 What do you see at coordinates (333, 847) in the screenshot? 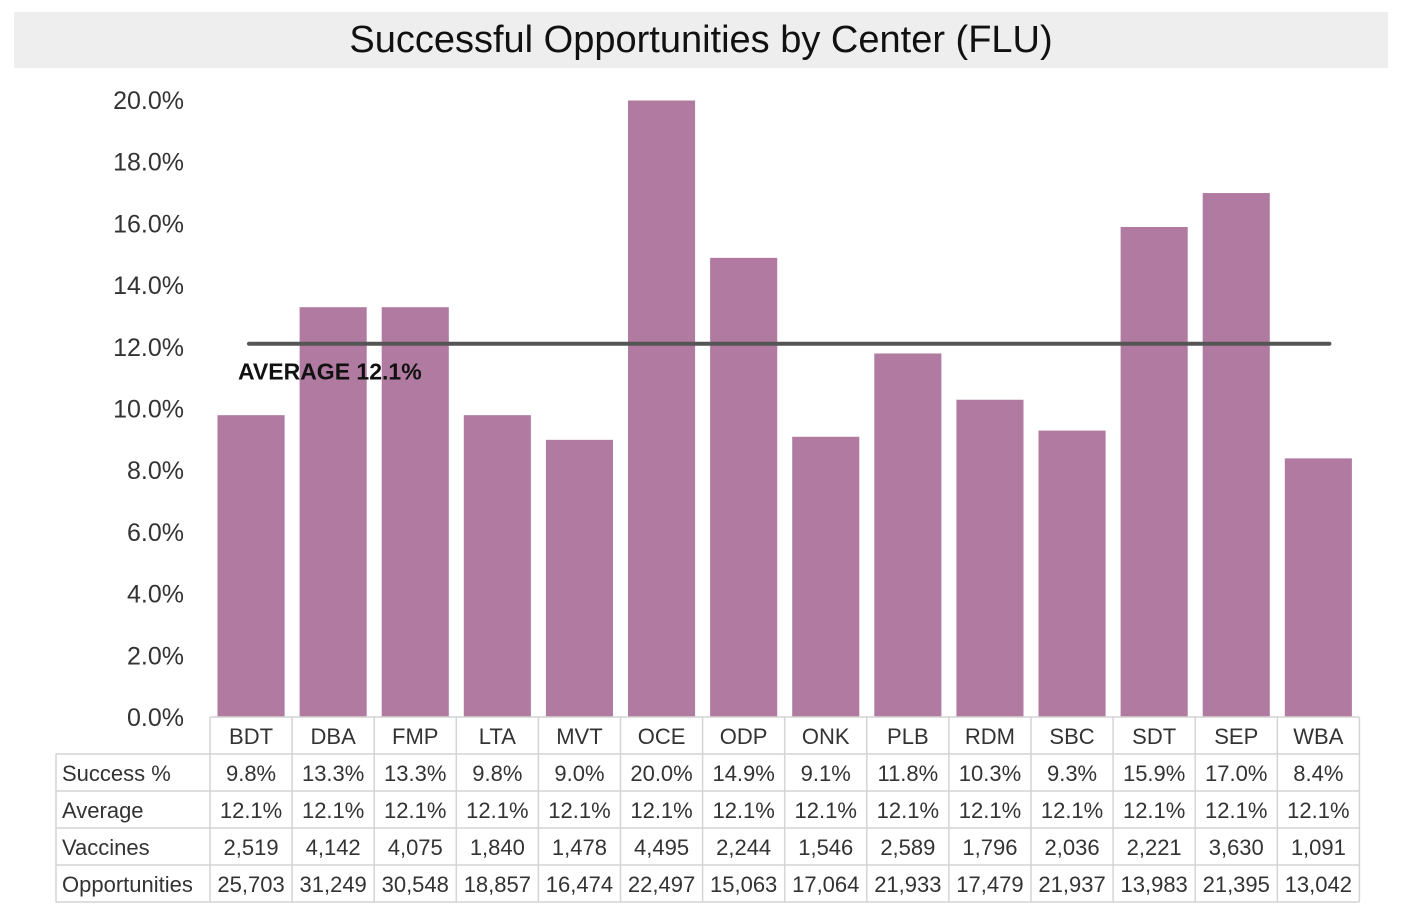
I see `table-cell: 4,142` at bounding box center [333, 847].